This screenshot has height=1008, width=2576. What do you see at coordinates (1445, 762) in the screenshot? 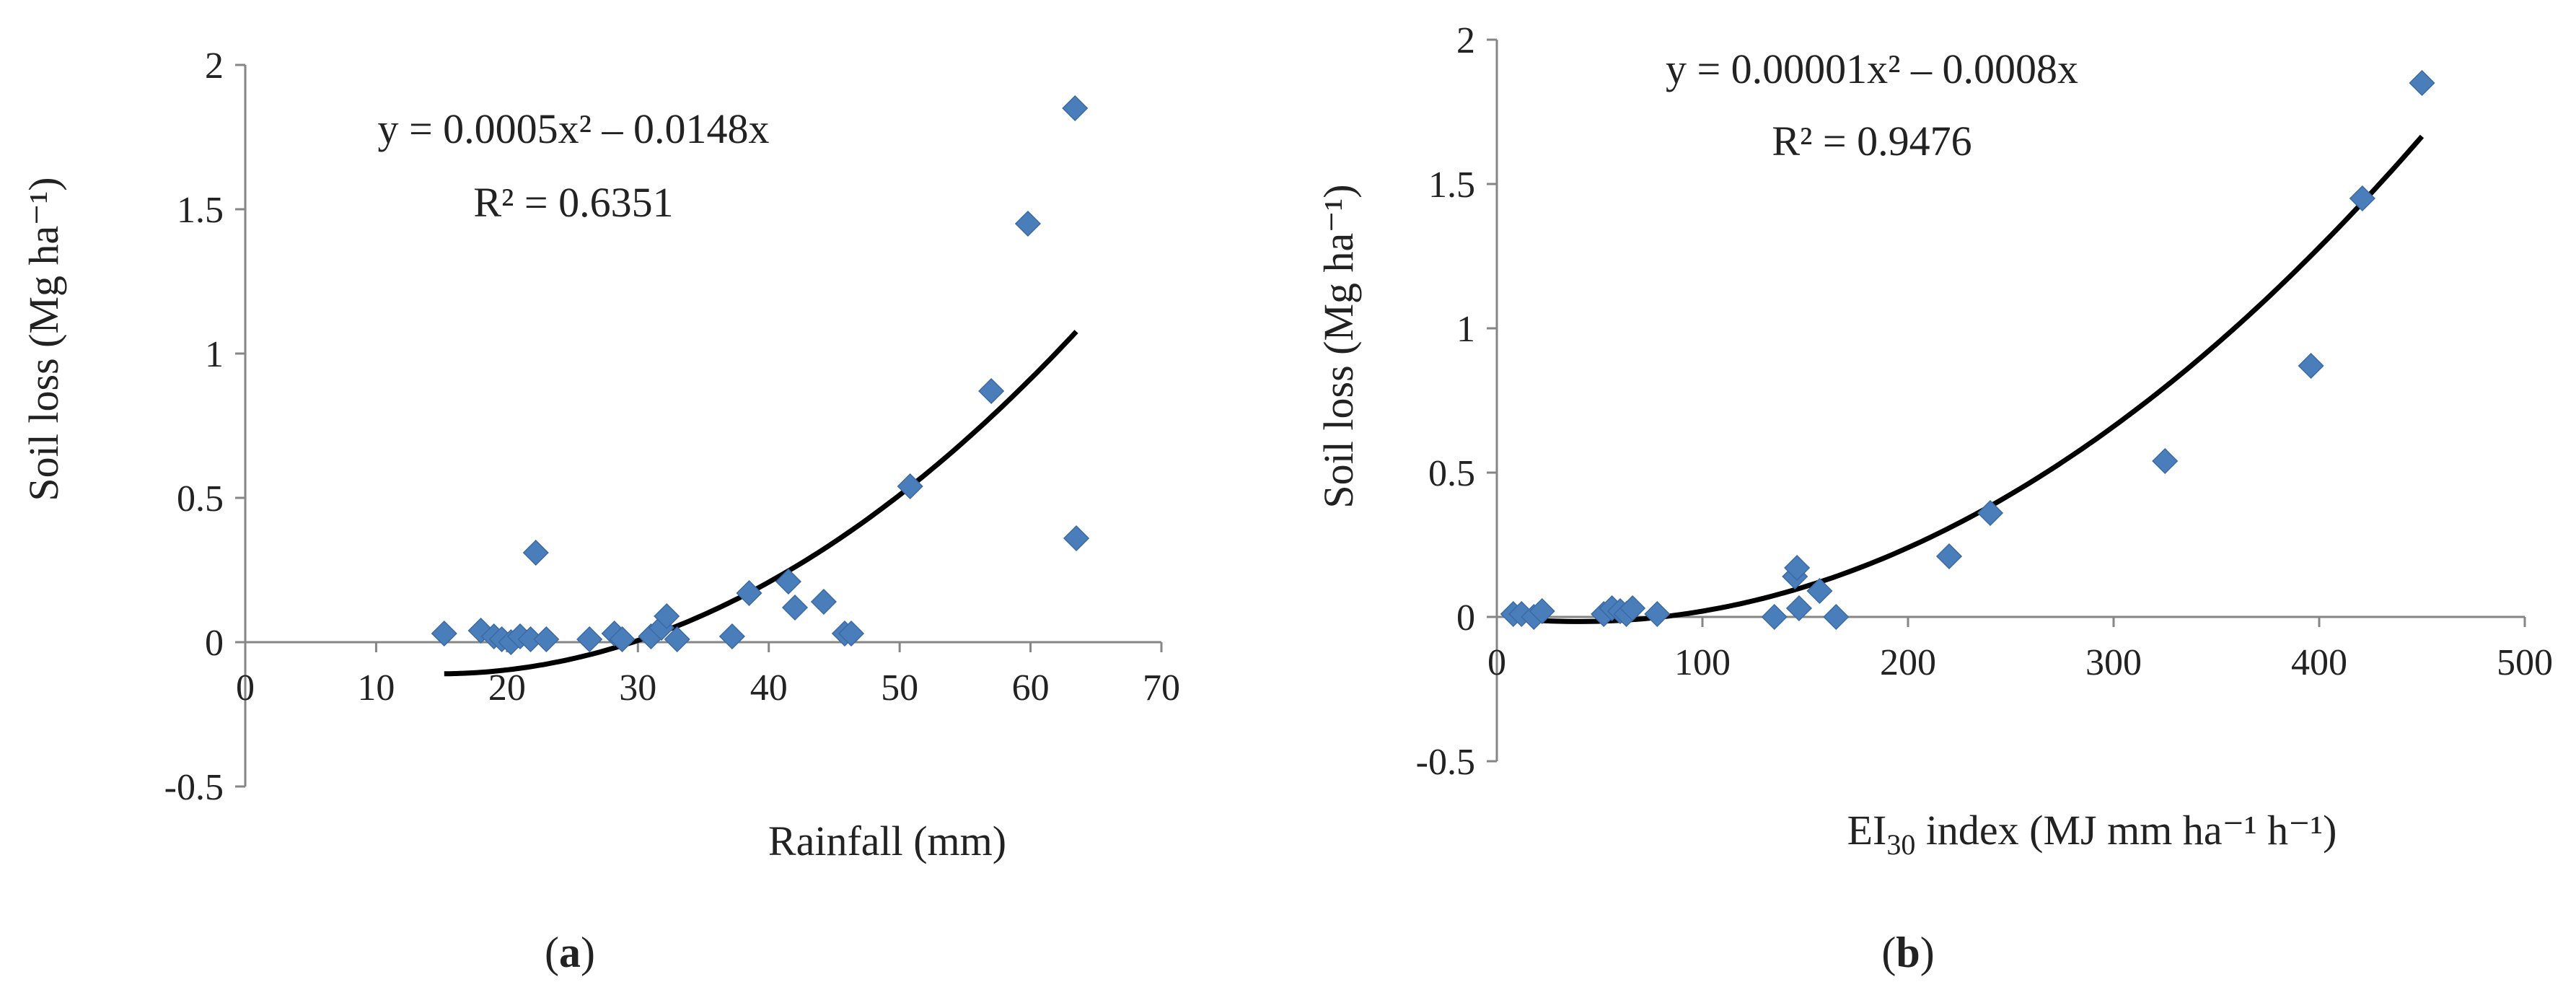
I see `y-tick-label-b: -0.5` at bounding box center [1445, 762].